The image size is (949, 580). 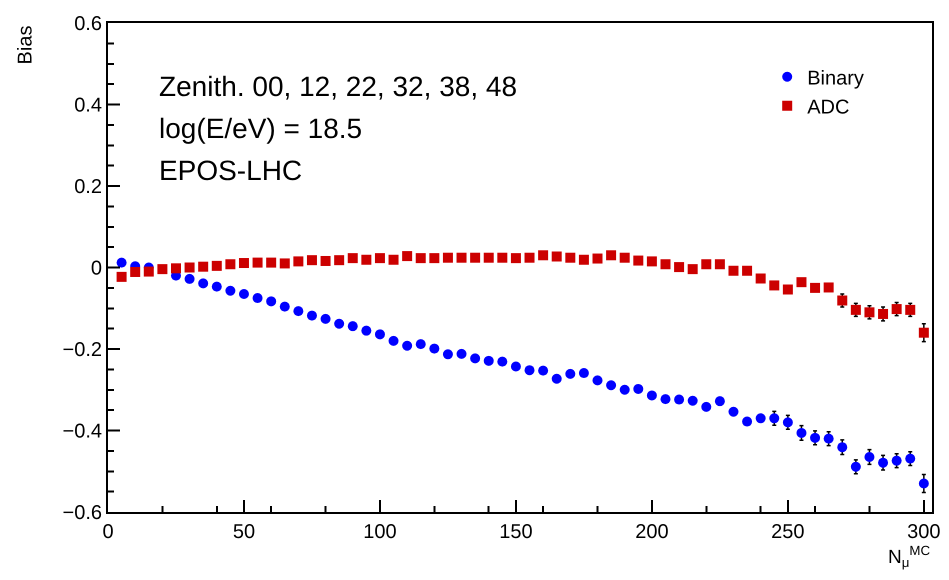 What do you see at coordinates (788, 532) in the screenshot?
I see `x-tick-label: 250` at bounding box center [788, 532].